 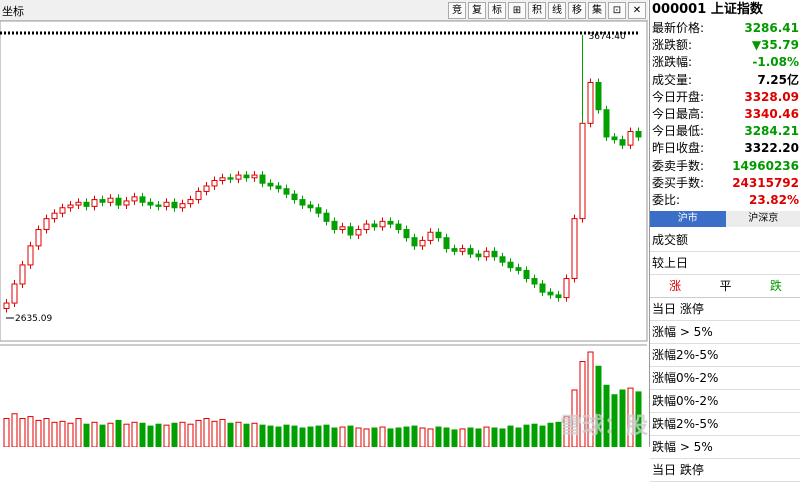 What do you see at coordinates (324, 10) in the screenshot?
I see `toolbar: 坐标竞复标⊞积线移集⊡✕` at bounding box center [324, 10].